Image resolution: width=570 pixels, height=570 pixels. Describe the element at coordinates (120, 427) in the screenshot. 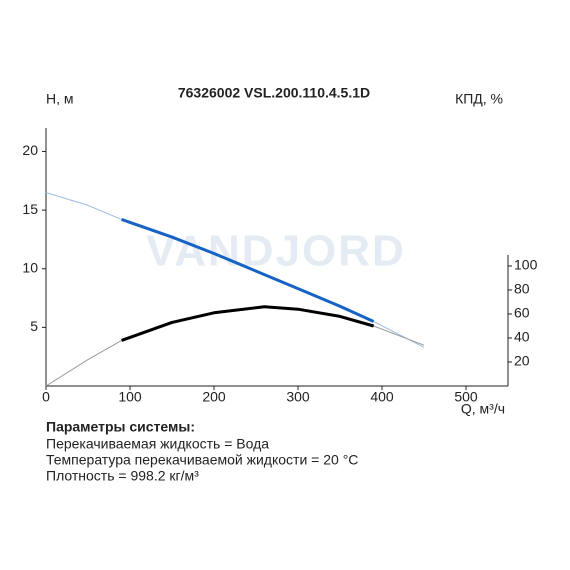

I see `params-heading: Параметры системы:` at that location.